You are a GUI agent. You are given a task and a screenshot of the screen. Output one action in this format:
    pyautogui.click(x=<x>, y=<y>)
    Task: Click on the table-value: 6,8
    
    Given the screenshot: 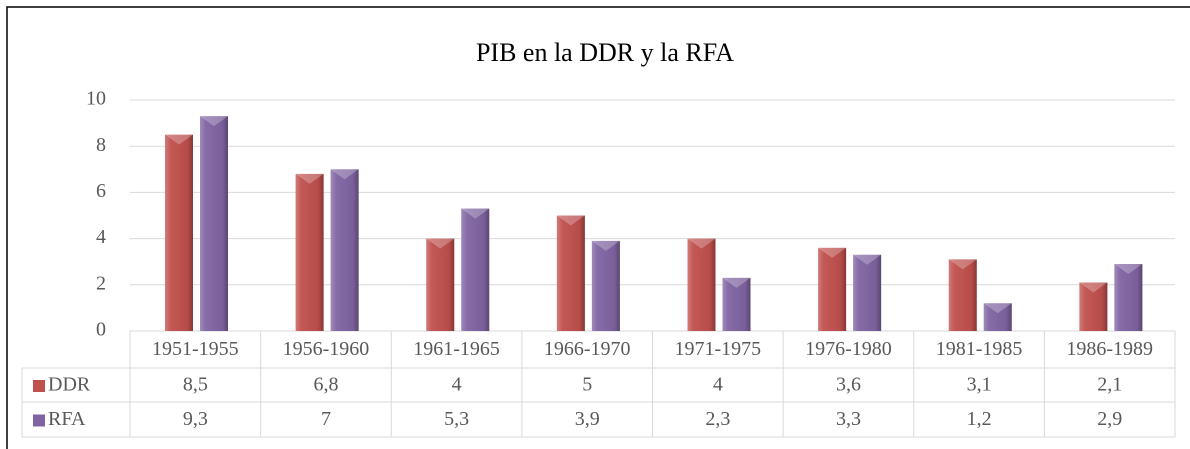 What is the action you would take?
    pyautogui.click(x=325, y=385)
    